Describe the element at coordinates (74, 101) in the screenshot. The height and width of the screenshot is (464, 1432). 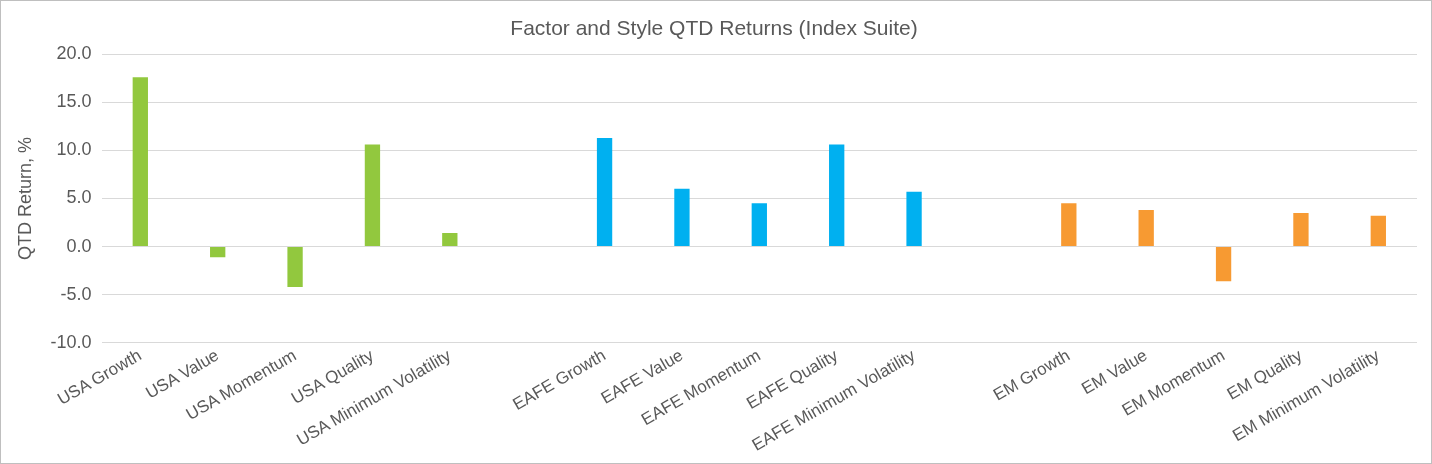
I see `y-tick-label: 15.0` at that location.